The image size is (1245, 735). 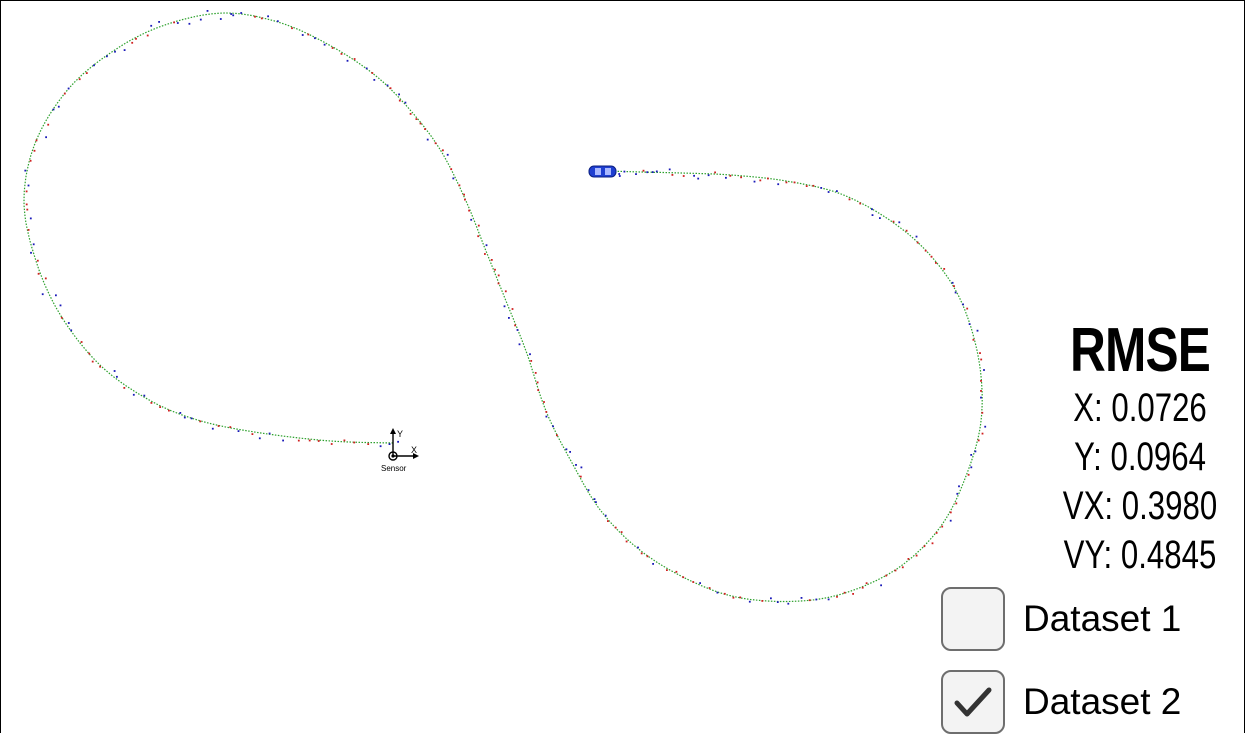 What do you see at coordinates (400, 434) in the screenshot?
I see `sensor-y-label: Y` at bounding box center [400, 434].